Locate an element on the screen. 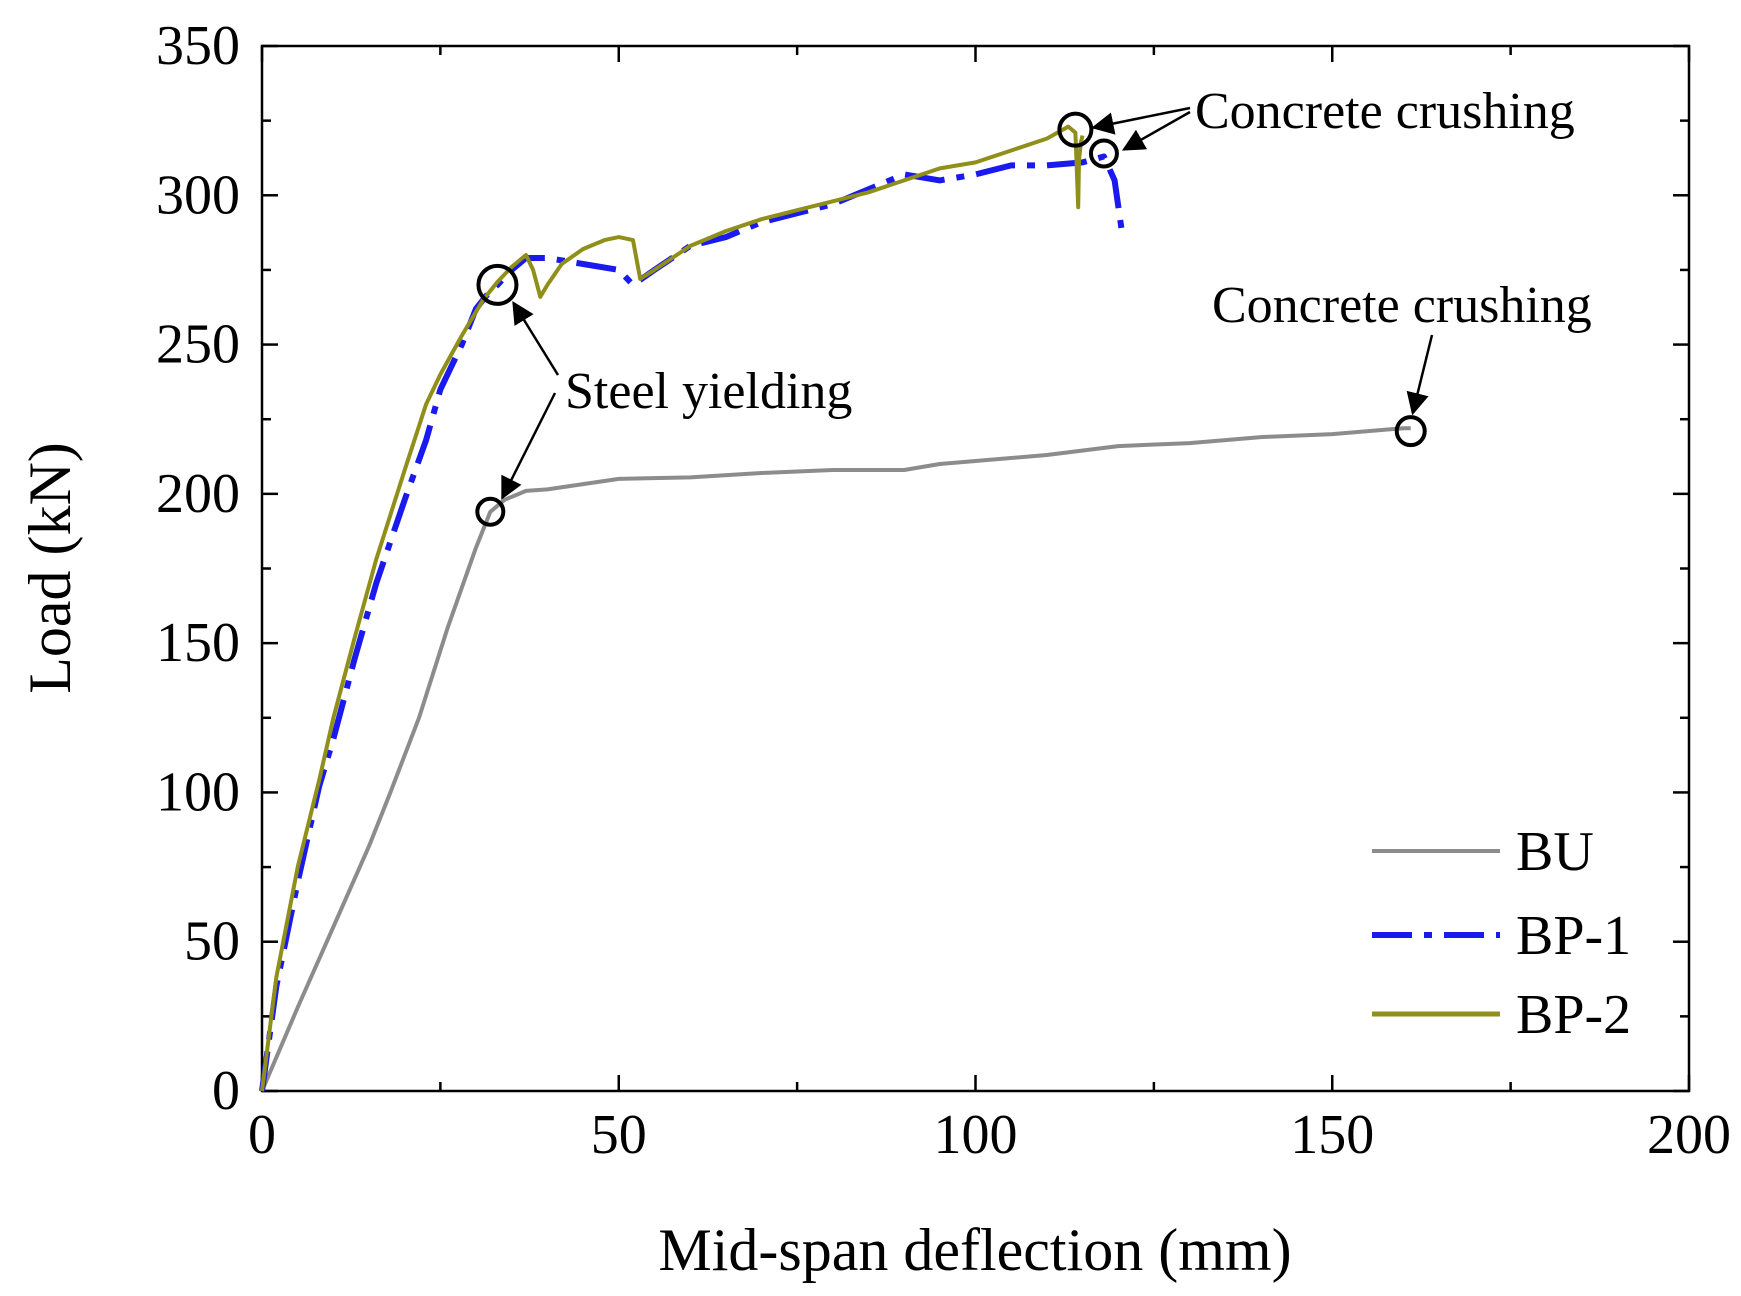 Image resolution: width=1741 pixels, height=1296 pixels. x-tick-label: 200 is located at coordinates (1689, 1135).